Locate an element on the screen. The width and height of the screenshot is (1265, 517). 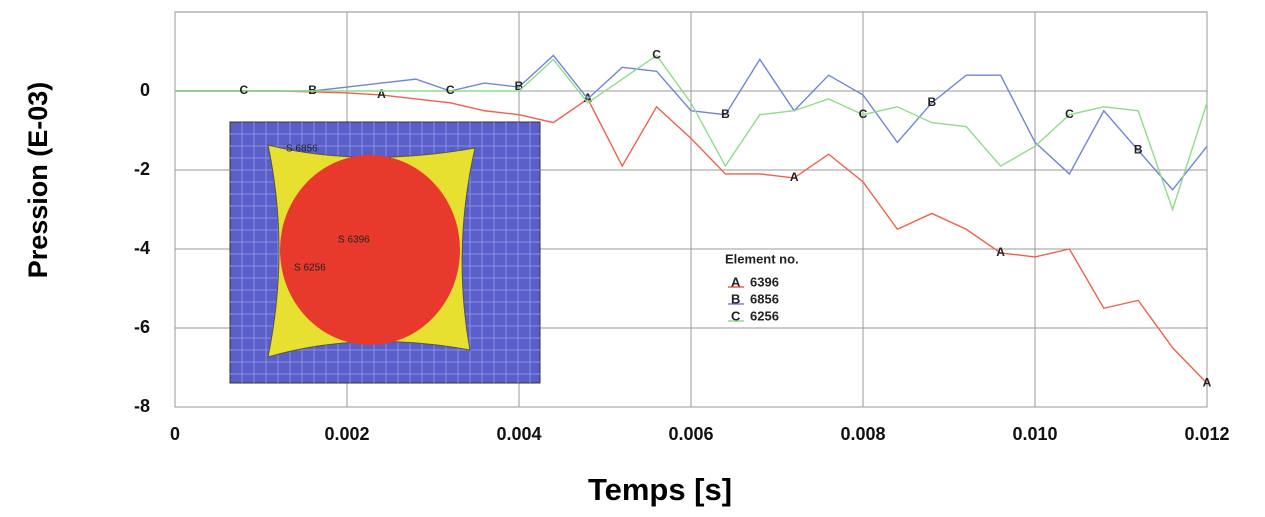
x-tick-label: 0.006 is located at coordinates (690, 434).